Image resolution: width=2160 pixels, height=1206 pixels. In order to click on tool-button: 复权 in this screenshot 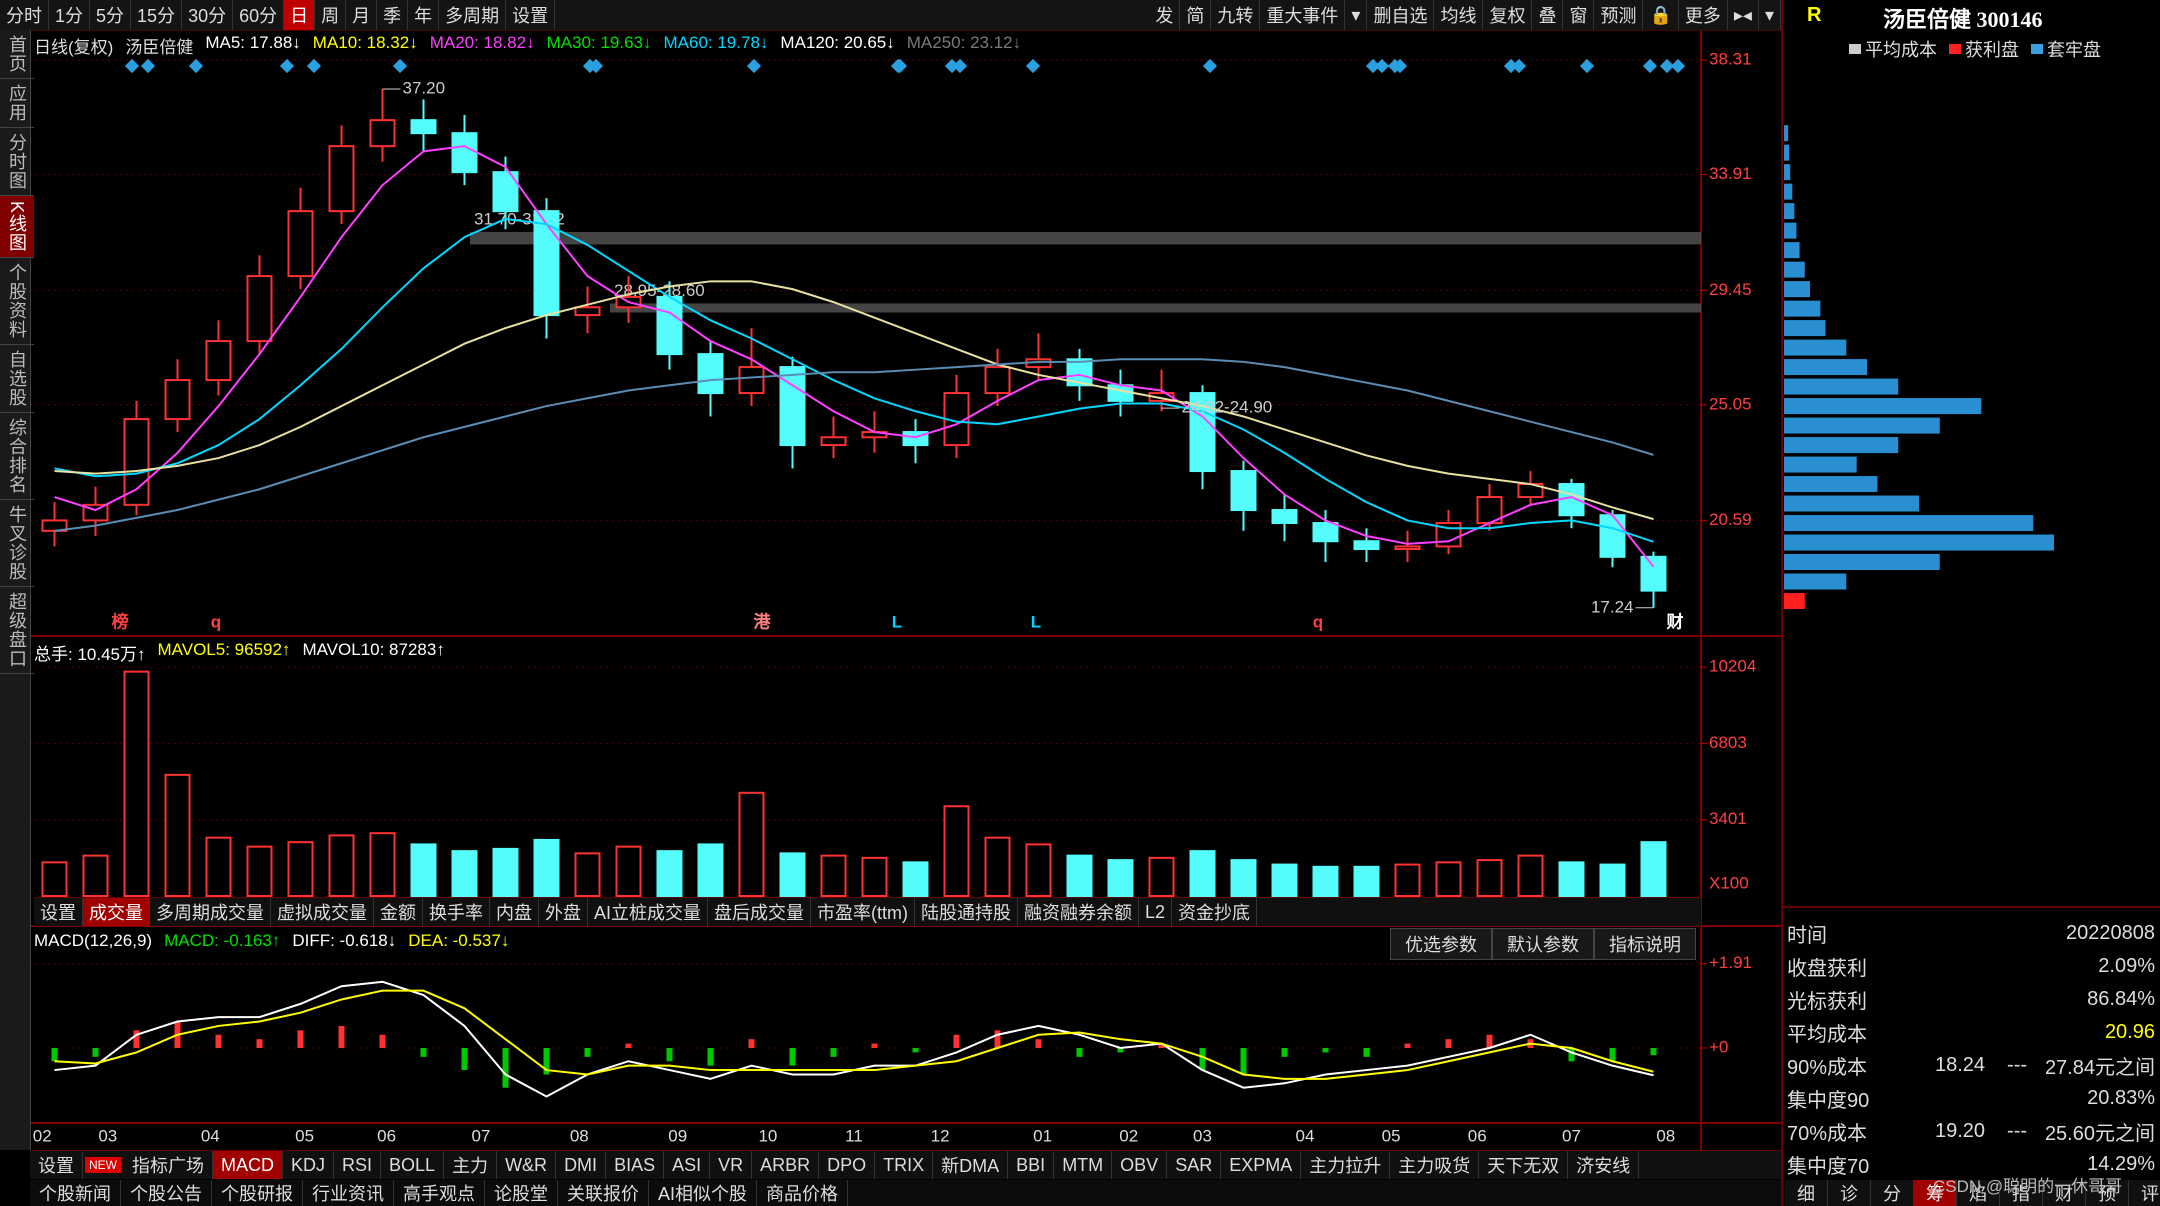, I will do `click(1508, 15)`.